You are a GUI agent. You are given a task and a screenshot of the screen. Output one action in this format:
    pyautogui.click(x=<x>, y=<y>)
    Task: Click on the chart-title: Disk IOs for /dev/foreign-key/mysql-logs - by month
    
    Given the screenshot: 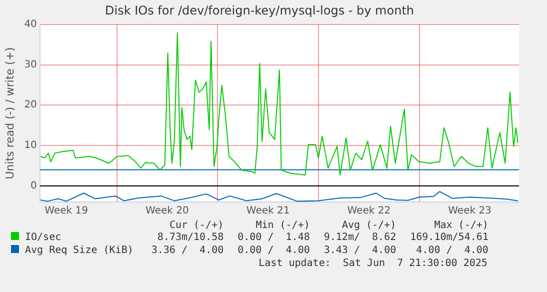 What is the action you would take?
    pyautogui.click(x=259, y=10)
    